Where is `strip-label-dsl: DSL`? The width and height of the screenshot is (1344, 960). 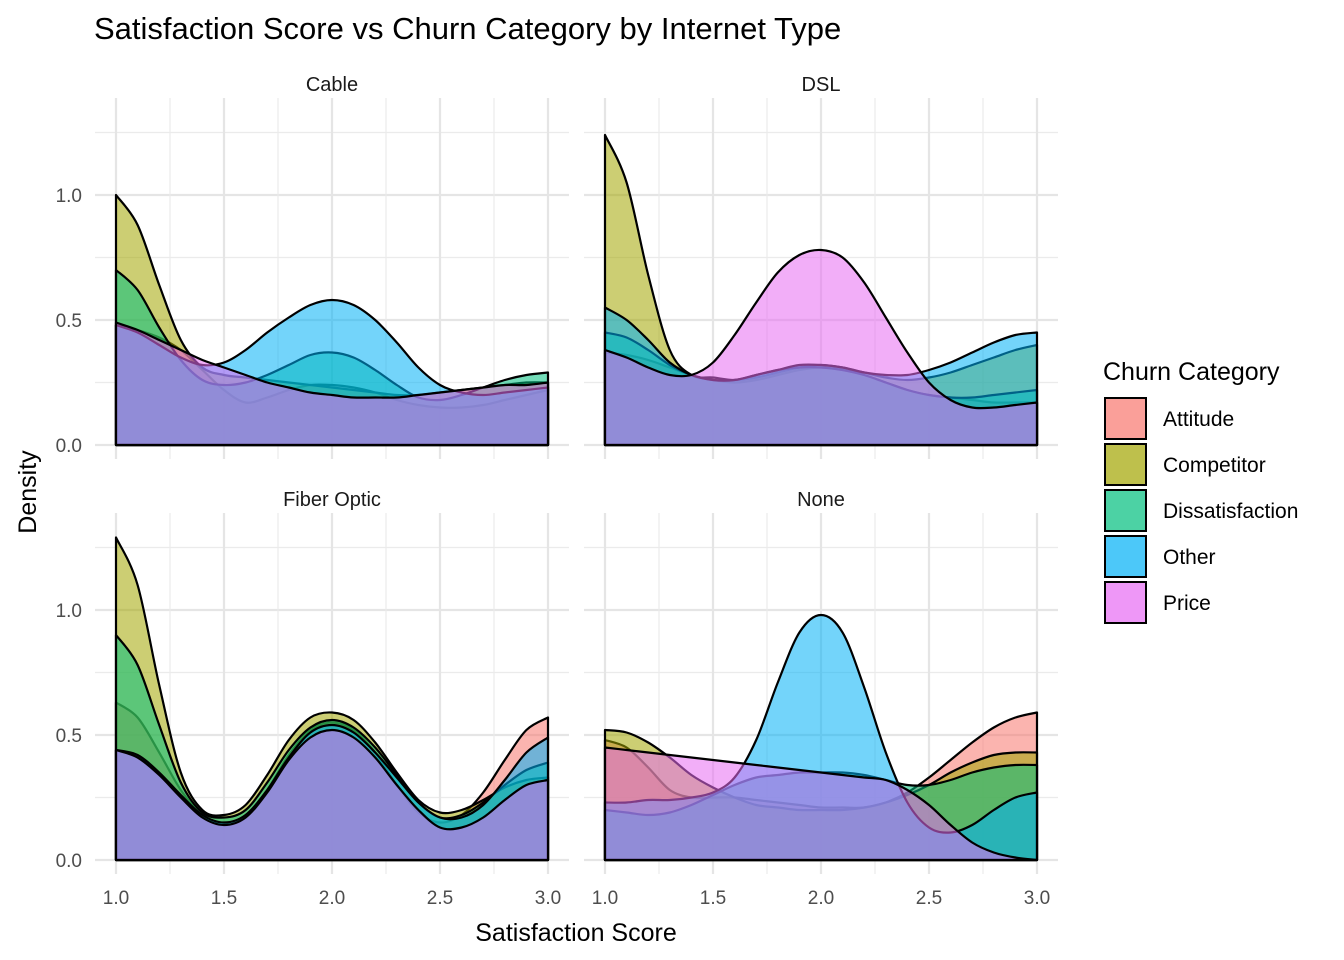
strip-label-dsl: DSL is located at coordinates (821, 85).